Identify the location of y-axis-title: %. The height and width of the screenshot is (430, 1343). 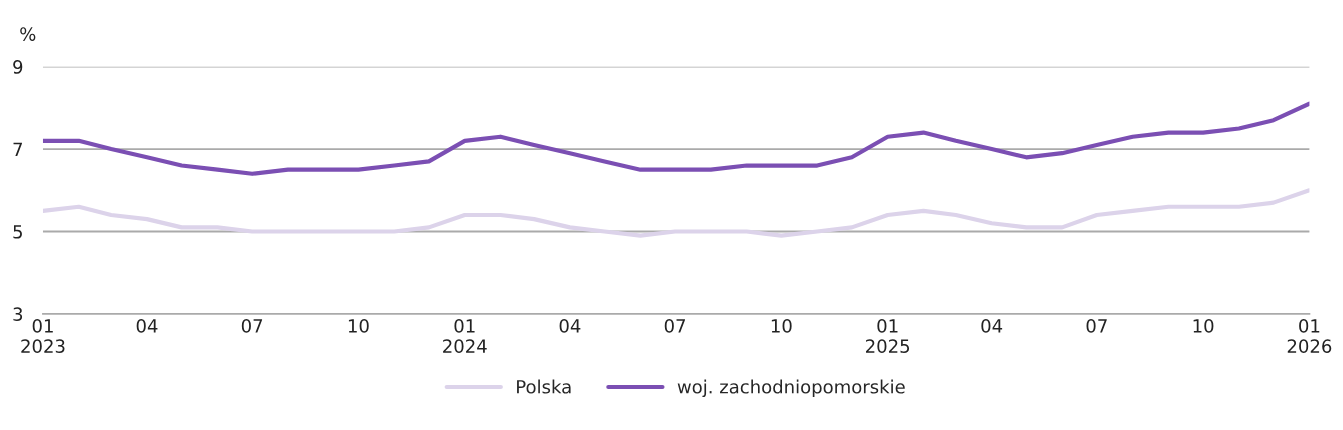
(28, 34).